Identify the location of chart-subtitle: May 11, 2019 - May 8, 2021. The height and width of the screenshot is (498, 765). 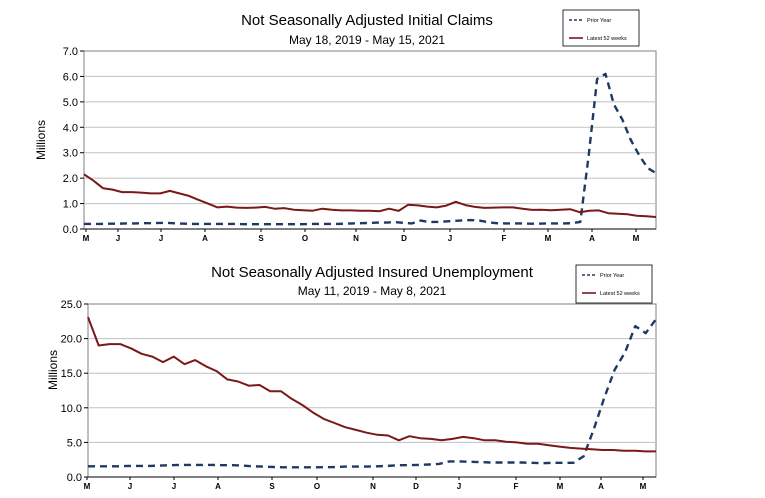
(372, 291).